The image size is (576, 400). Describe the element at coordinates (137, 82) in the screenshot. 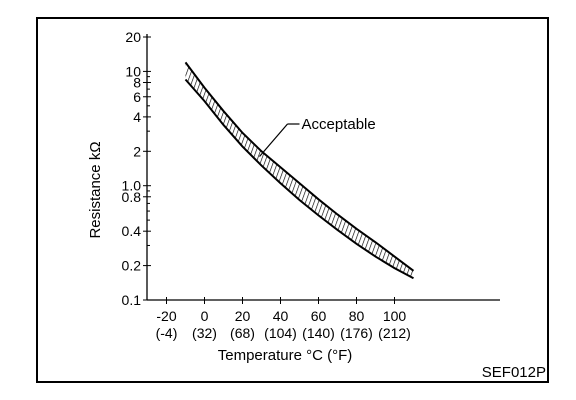

I see `y-tick-label: 8` at that location.